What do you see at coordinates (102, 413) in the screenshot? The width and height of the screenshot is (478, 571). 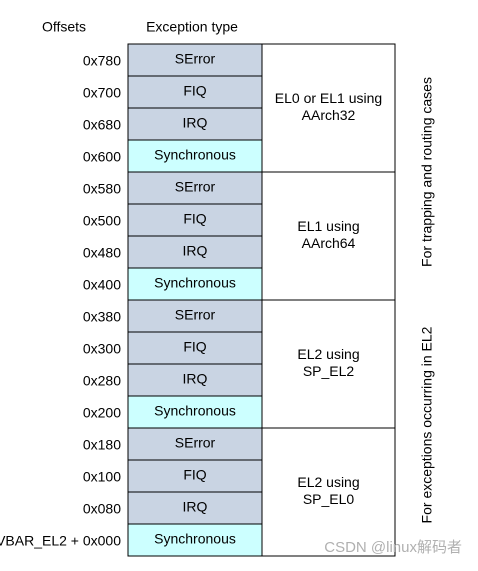 I see `offset-label: 0x200` at bounding box center [102, 413].